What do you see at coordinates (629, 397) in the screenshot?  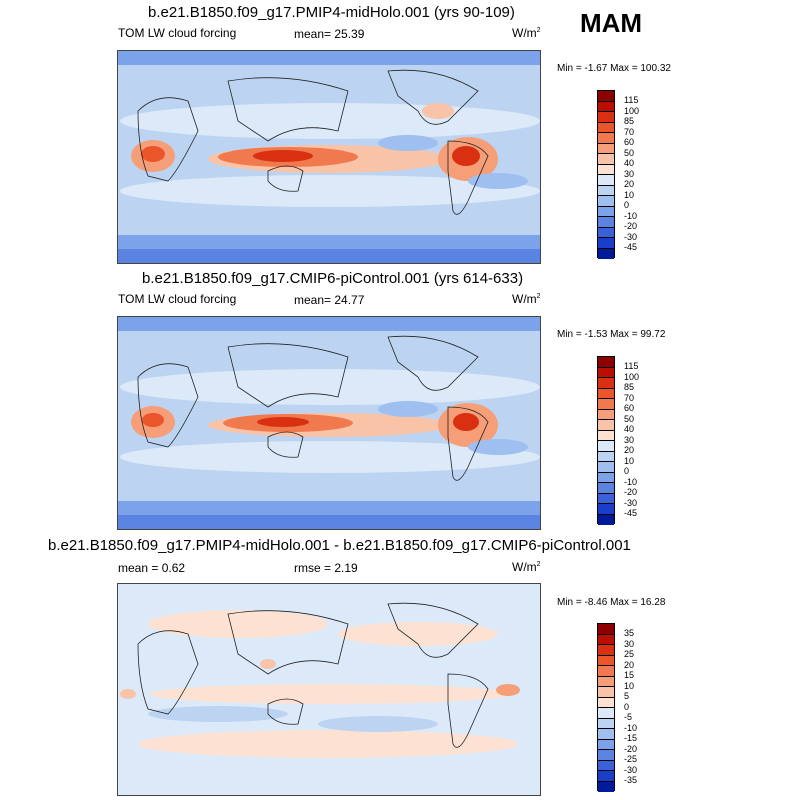 I see `colorbar-label: 70` at bounding box center [629, 397].